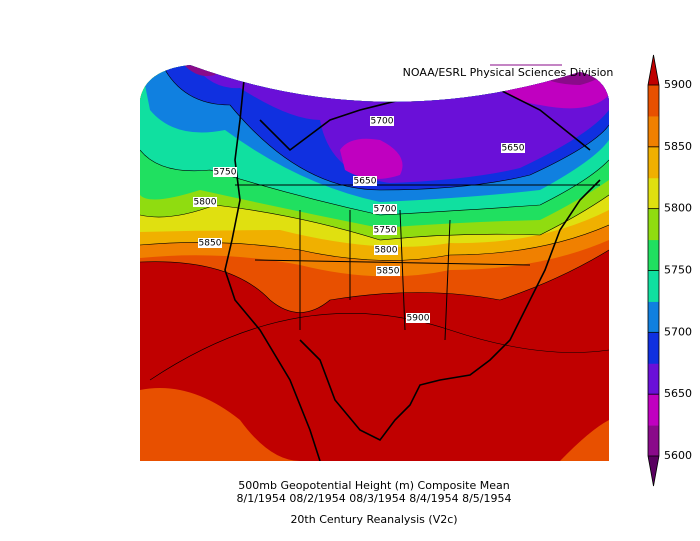  I want to click on colorbar: 5600 5650 5700 5750 5800 5850 5900, so click(669, 270).